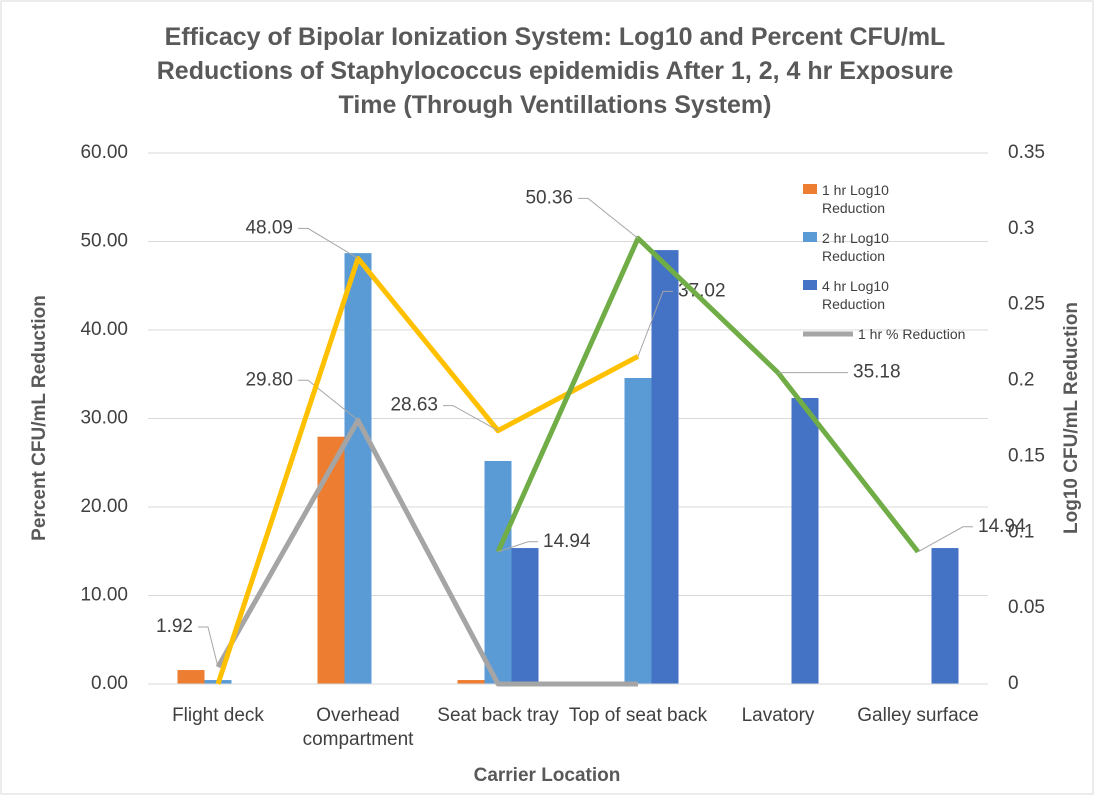  Describe the element at coordinates (104, 241) in the screenshot. I see `y-tick-label: 50.00` at that location.